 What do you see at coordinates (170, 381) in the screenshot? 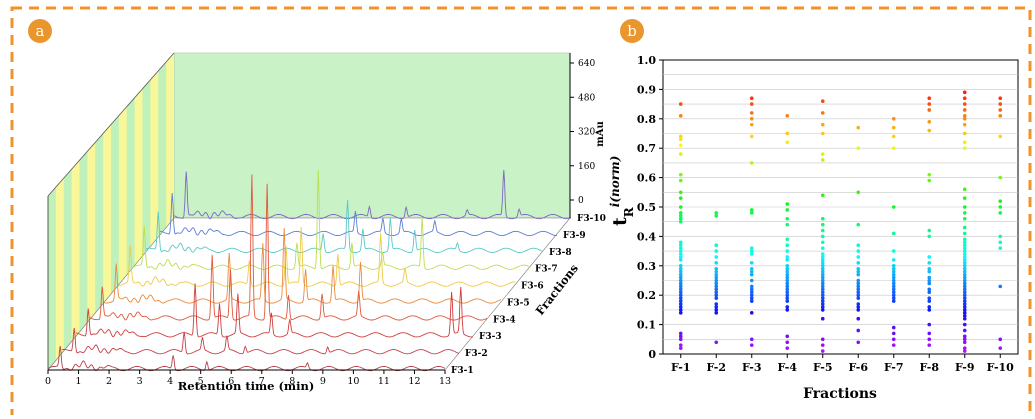
I see `x-tick-label-a: 4` at bounding box center [170, 381].